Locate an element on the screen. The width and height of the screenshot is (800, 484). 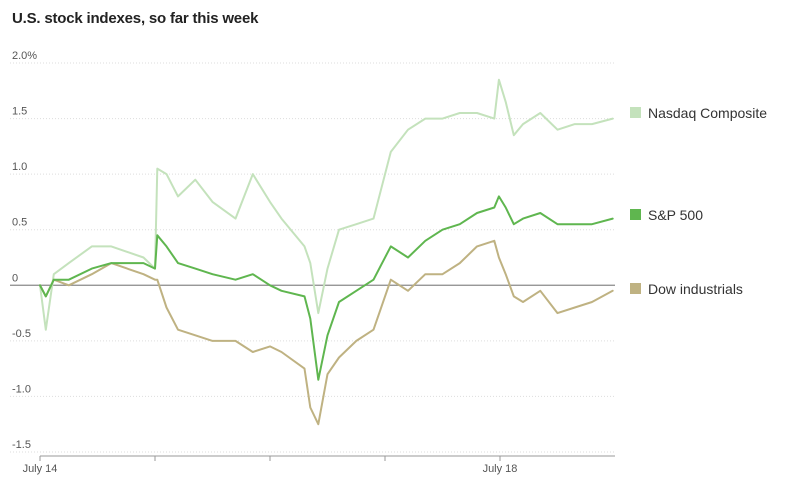
y-tick-label: 0 is located at coordinates (15, 278).